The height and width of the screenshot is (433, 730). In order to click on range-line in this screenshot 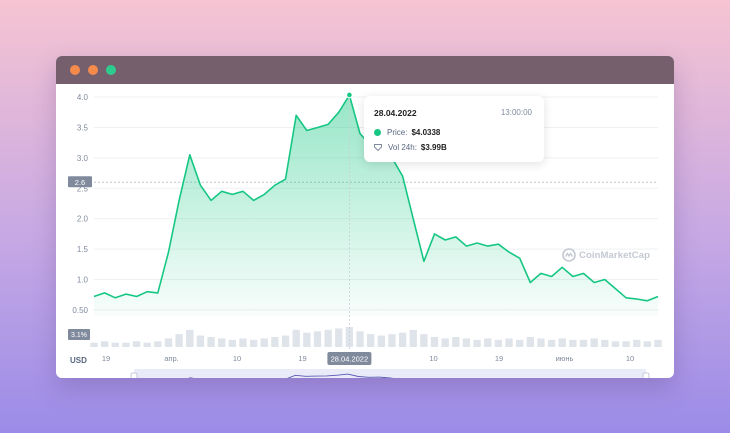, I will do `click(290, 375)`.